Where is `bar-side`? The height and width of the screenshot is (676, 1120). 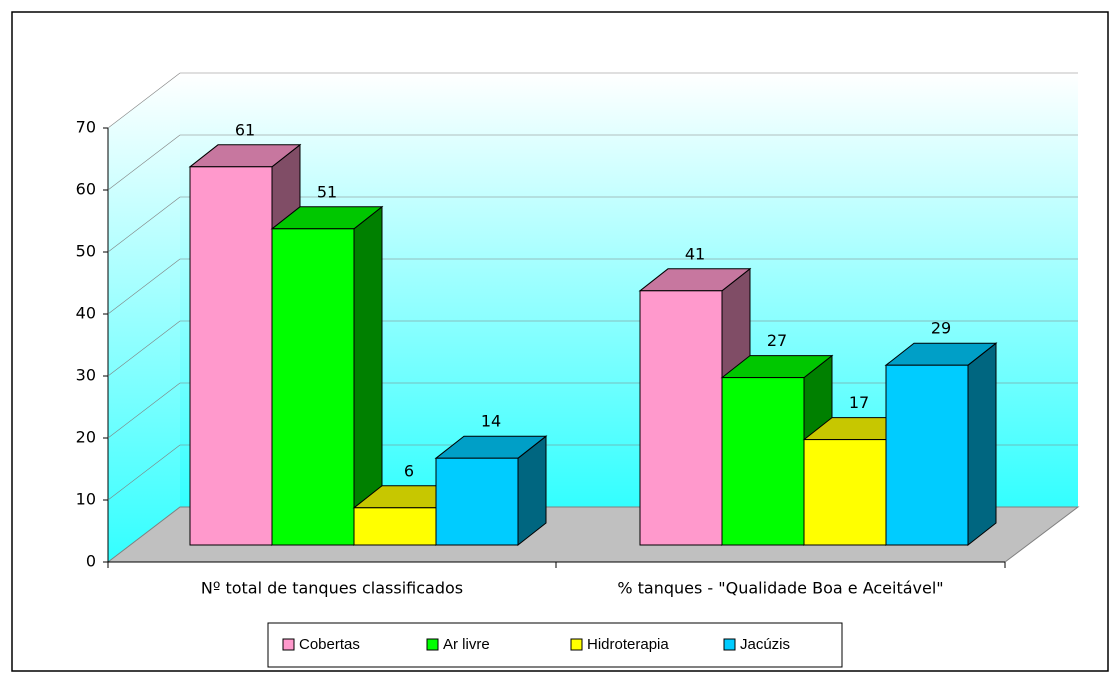 bar-side is located at coordinates (982, 444).